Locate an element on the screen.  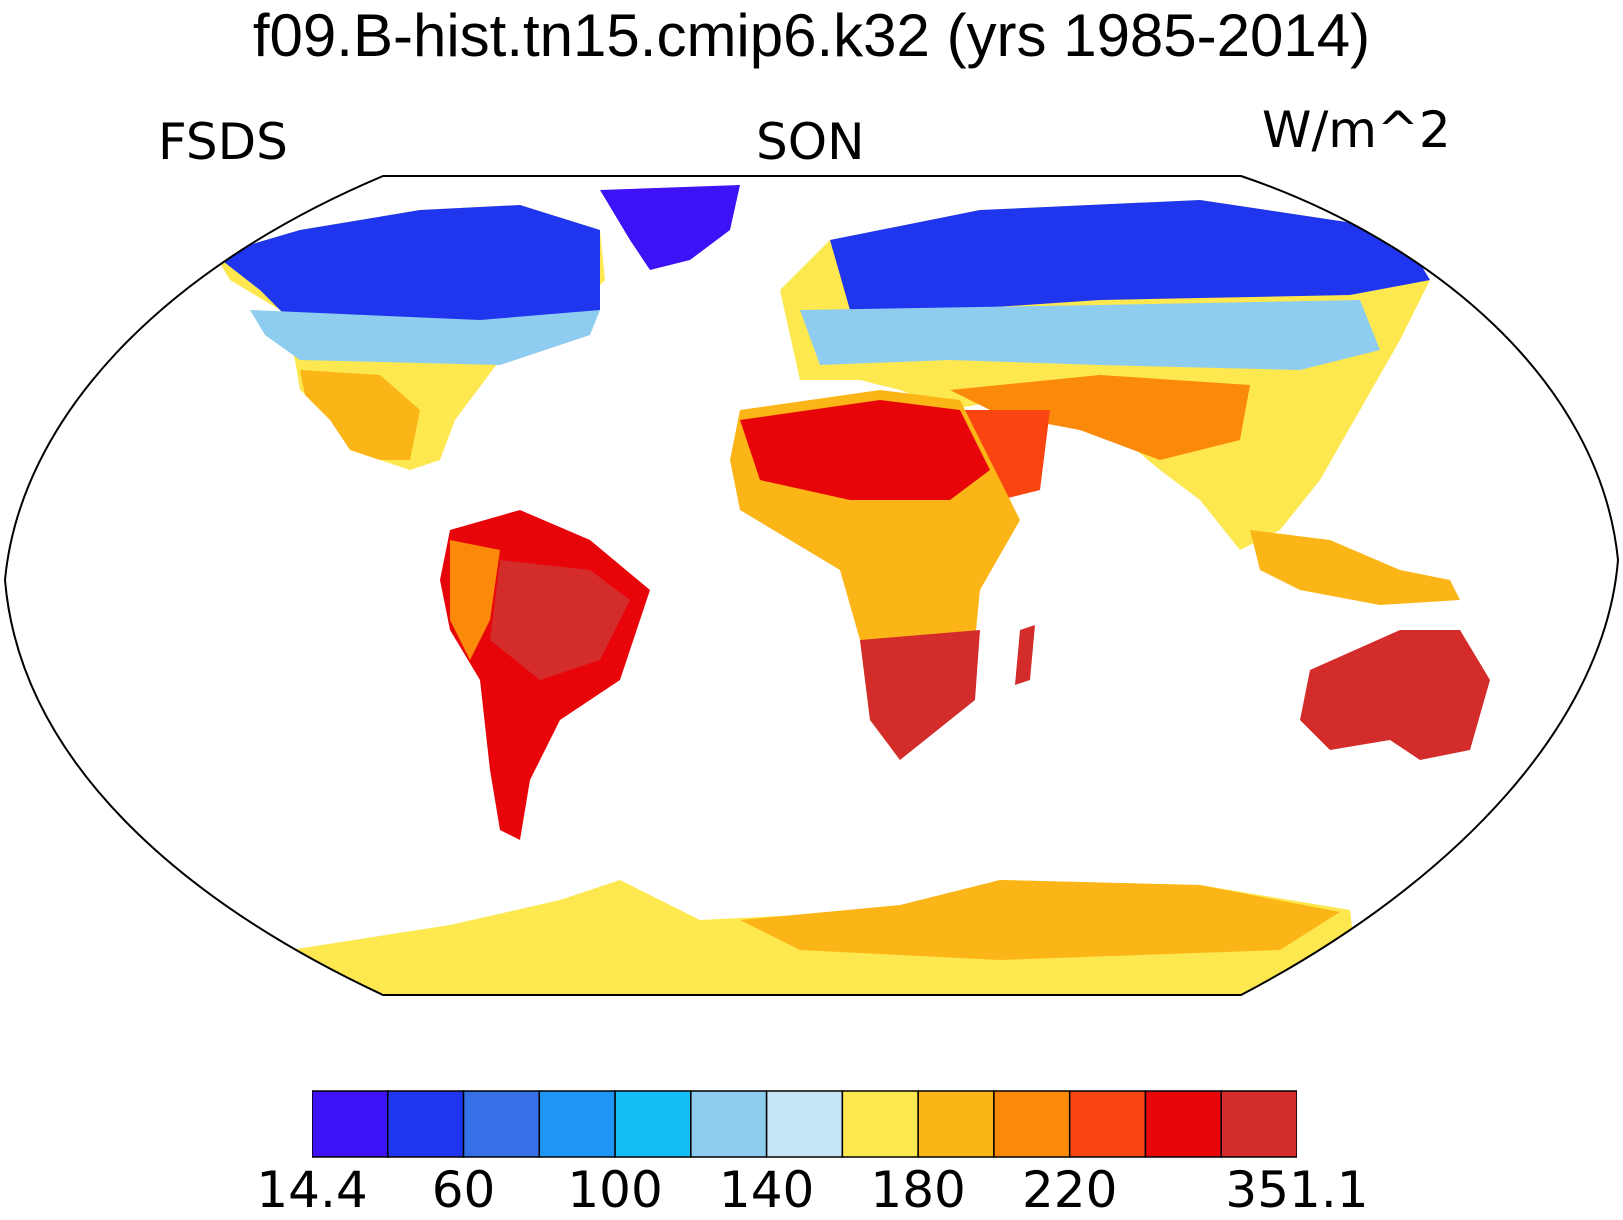
antarctica-east-band is located at coordinates (1040, 920).